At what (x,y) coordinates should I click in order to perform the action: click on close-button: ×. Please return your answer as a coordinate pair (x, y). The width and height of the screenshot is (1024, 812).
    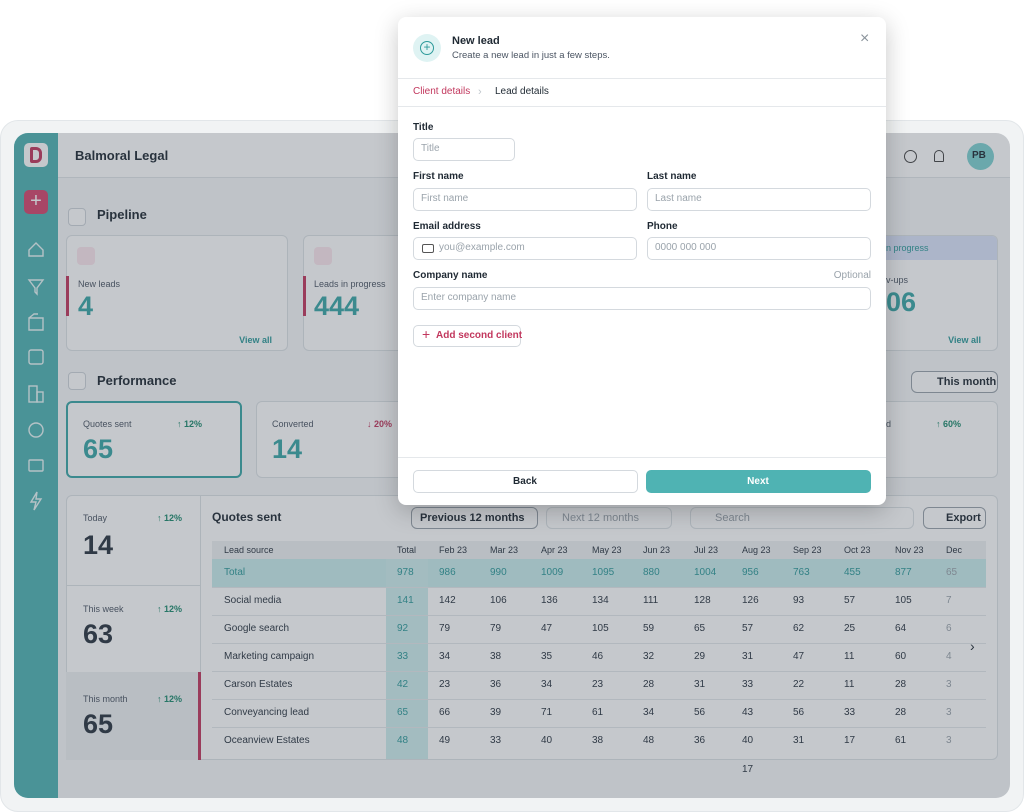
    Looking at the image, I should click on (865, 38).